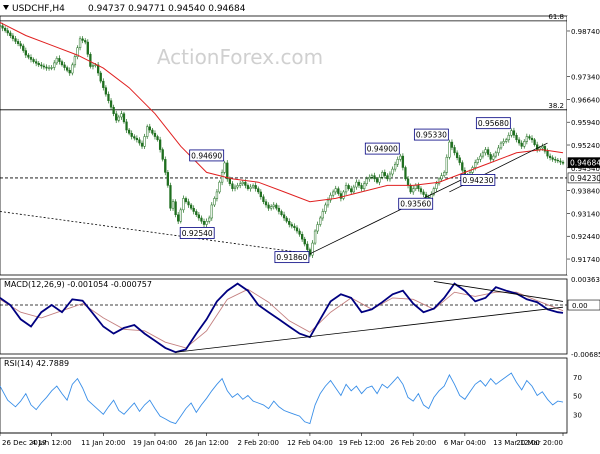 This screenshot has width=600, height=454. Describe the element at coordinates (498, 291) in the screenshot. I see `macd-trendline` at that location.